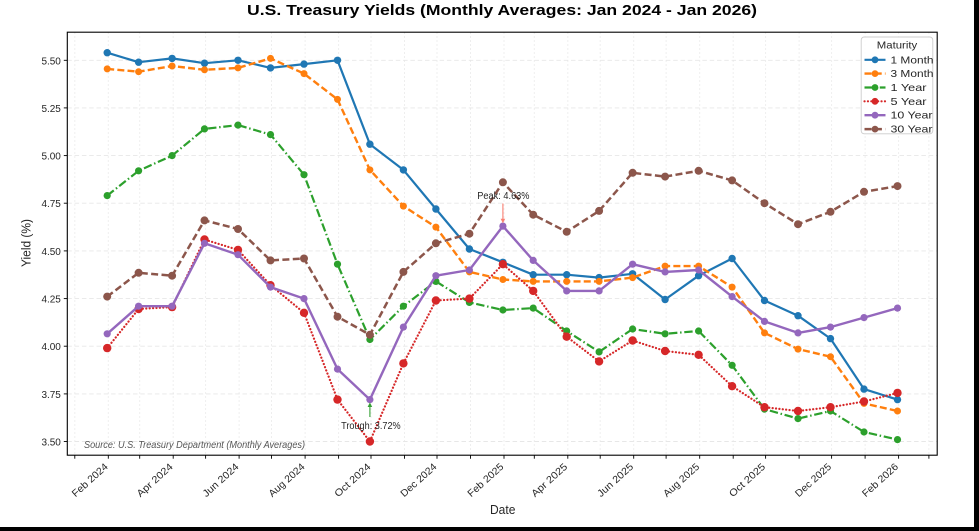 The height and width of the screenshot is (531, 979). I want to click on svg-text: 3 Month, so click(912, 74).